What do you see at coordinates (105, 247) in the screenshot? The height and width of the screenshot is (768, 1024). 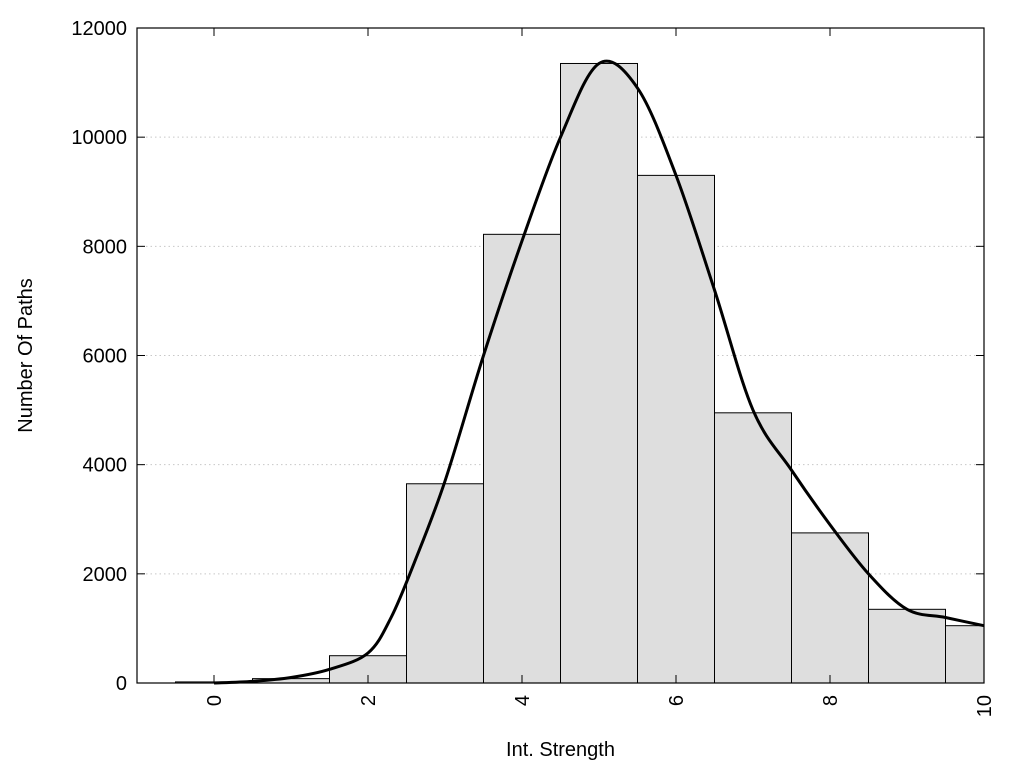 I see `y-tick-label: 8000` at bounding box center [105, 247].